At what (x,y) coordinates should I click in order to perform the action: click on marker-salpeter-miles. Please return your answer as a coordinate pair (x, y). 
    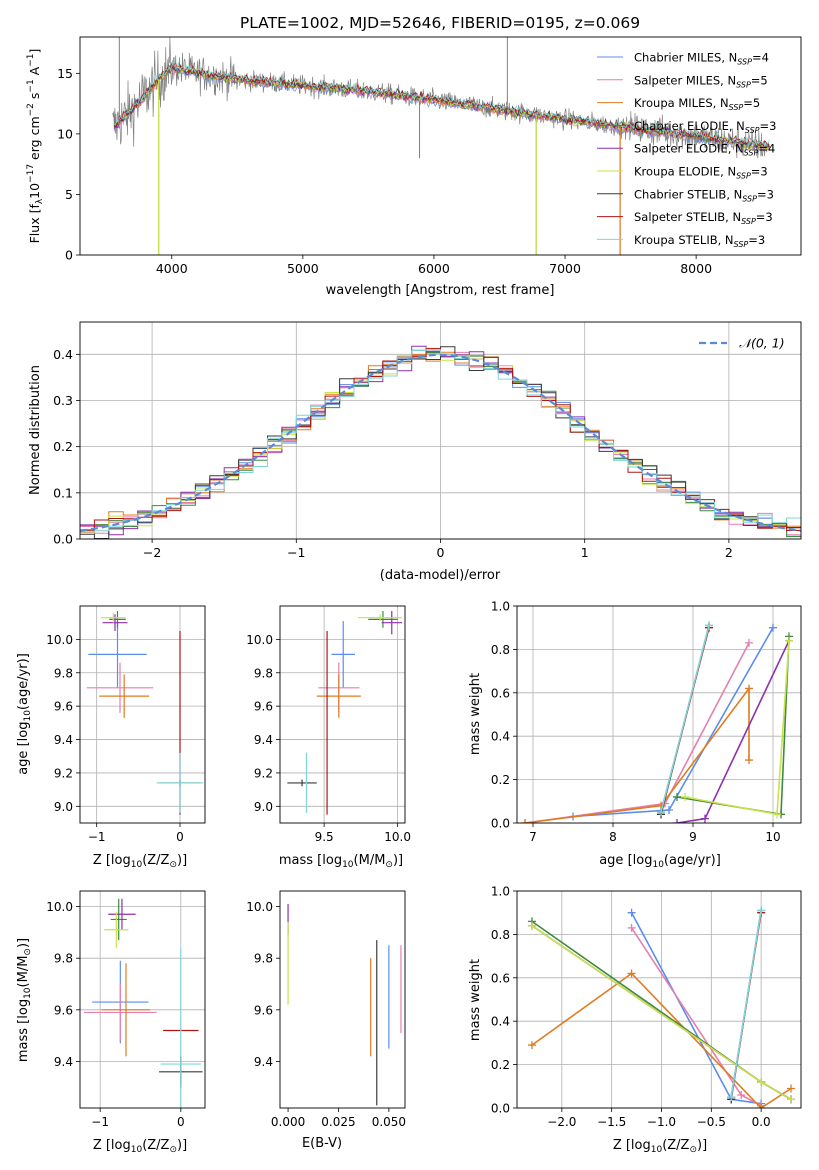
    Looking at the image, I should click on (741, 1094).